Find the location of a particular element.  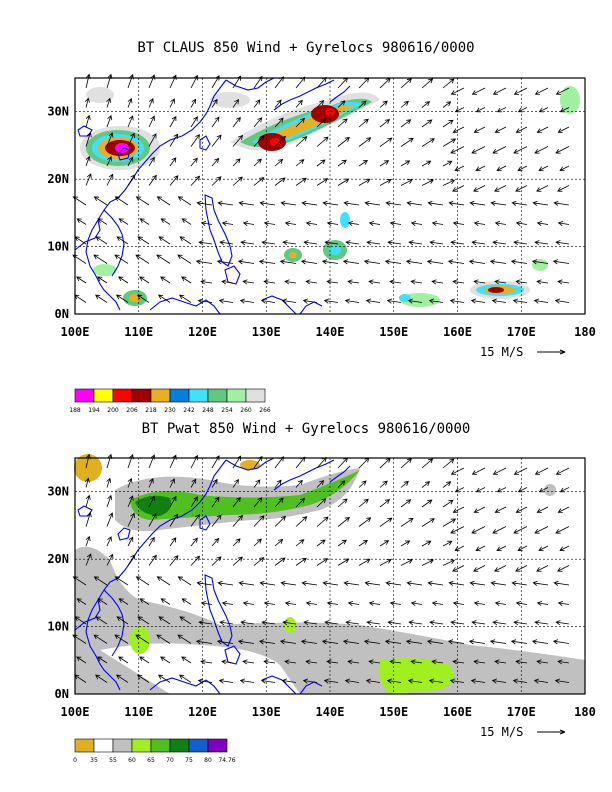

lat-tick-label: 10N is located at coordinates (58, 247).